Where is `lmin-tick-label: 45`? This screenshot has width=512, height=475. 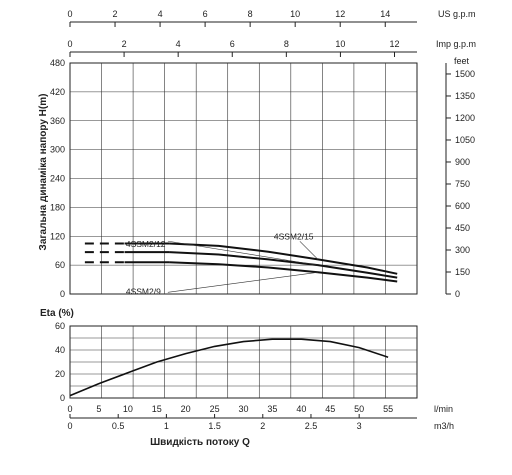 lmin-tick-label: 45 is located at coordinates (330, 409).